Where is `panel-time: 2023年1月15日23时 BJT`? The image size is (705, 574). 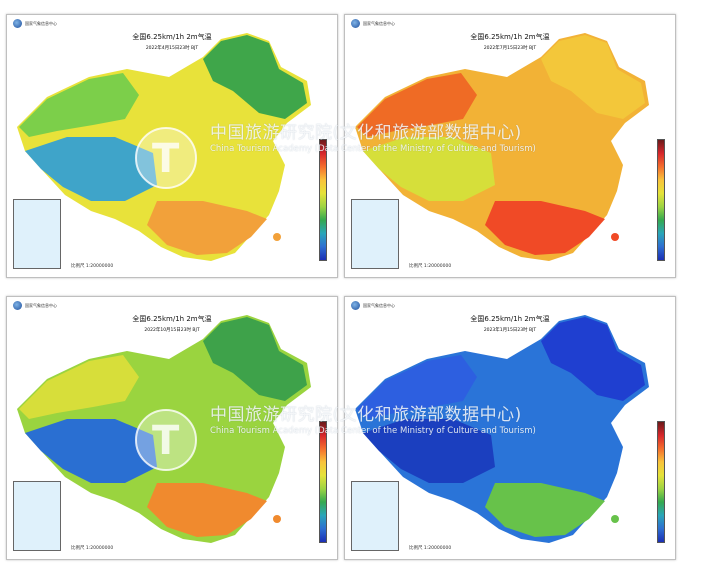 panel-time: 2023年1月15日23时 BJT is located at coordinates (510, 330).